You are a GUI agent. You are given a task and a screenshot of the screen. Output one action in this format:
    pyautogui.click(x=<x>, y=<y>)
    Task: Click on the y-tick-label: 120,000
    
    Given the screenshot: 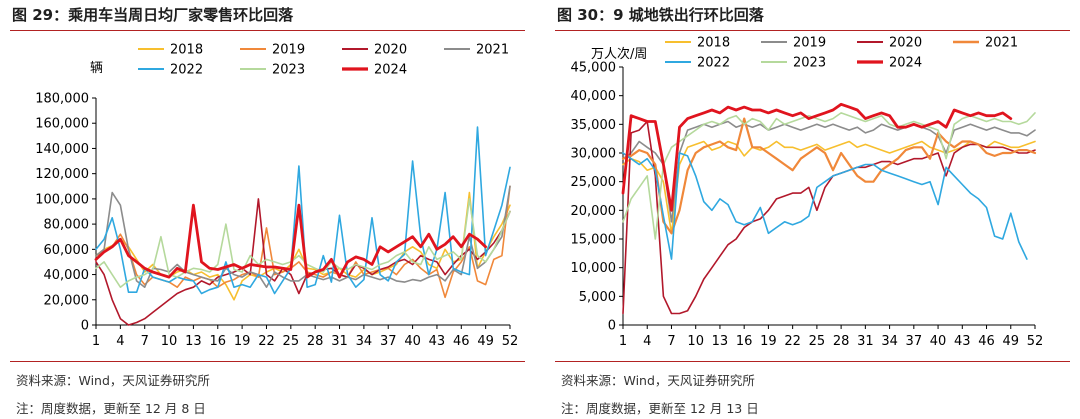 What is the action you would take?
    pyautogui.click(x=62, y=174)
    